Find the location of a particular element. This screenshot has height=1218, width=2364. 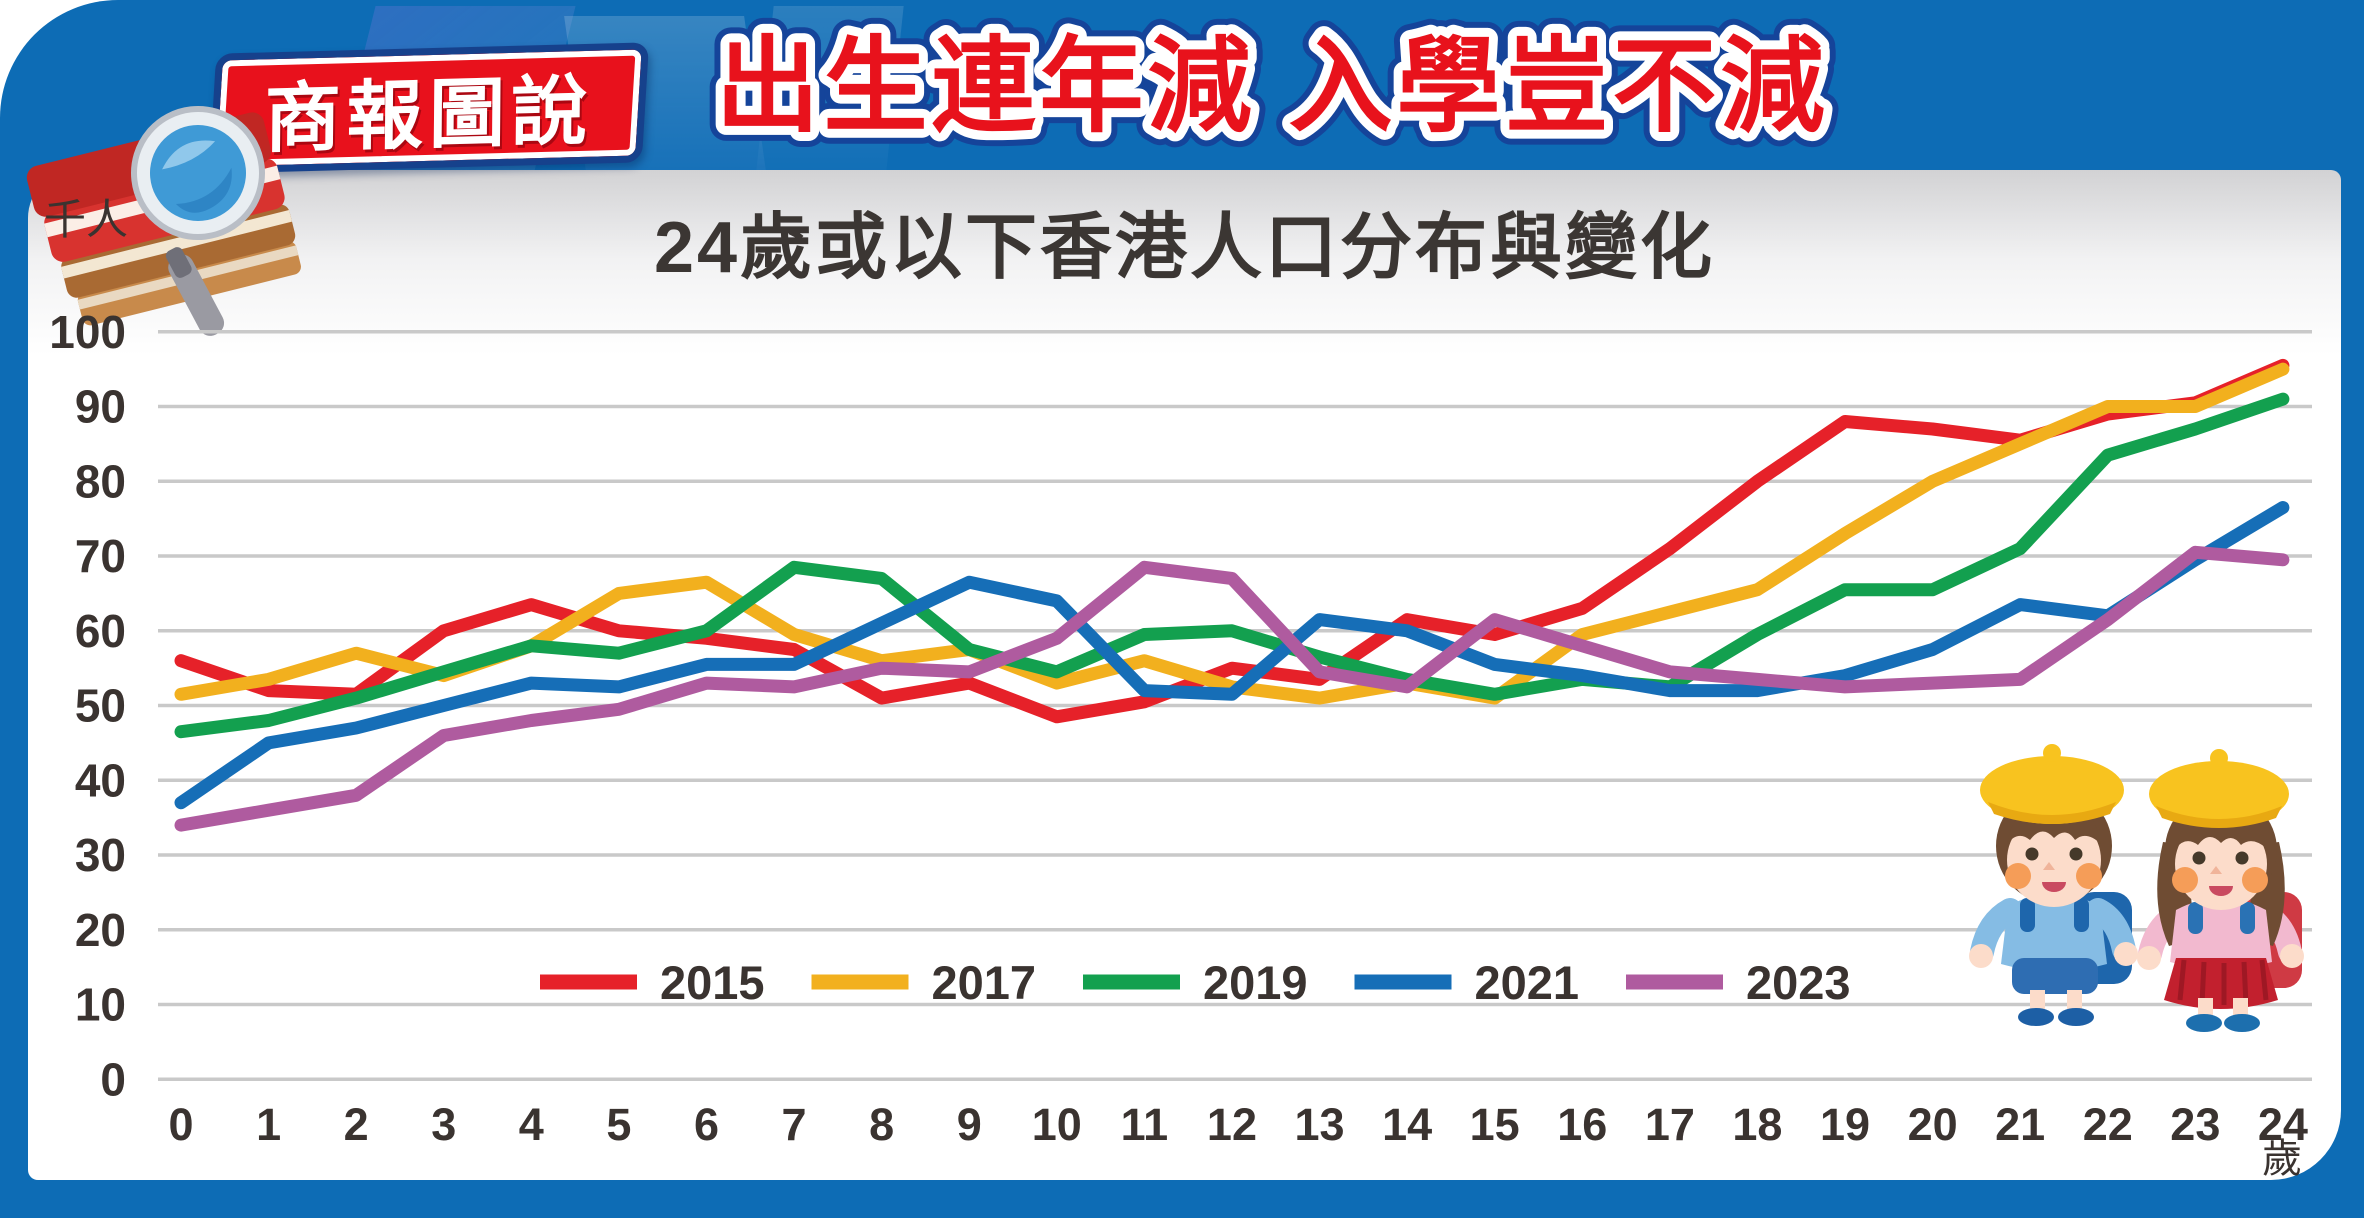

x-tick-label: 23 is located at coordinates (2195, 1124).